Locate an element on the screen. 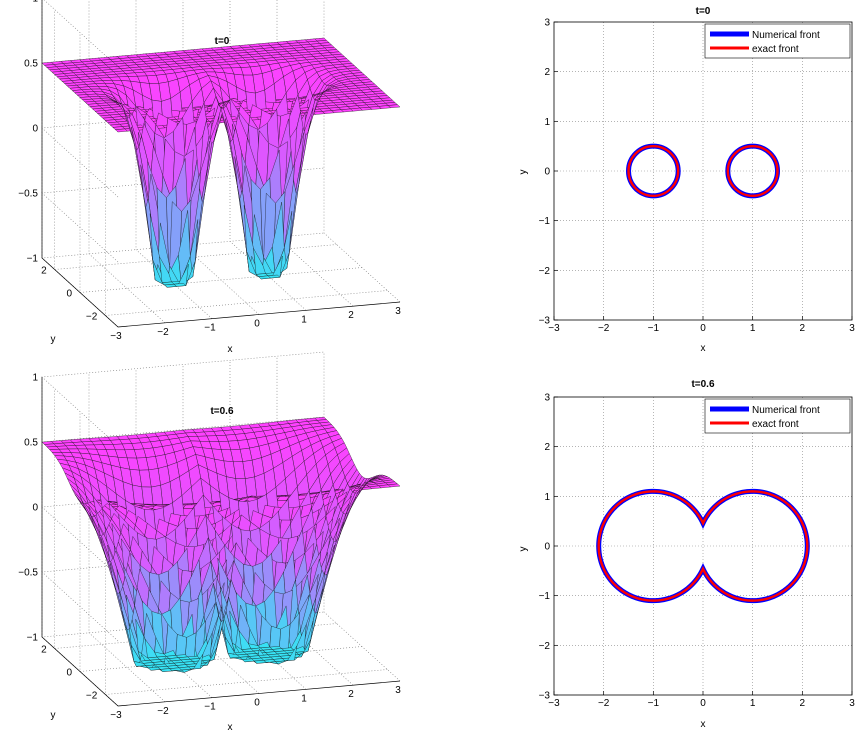  surface-title: t=0 is located at coordinates (222, 41).